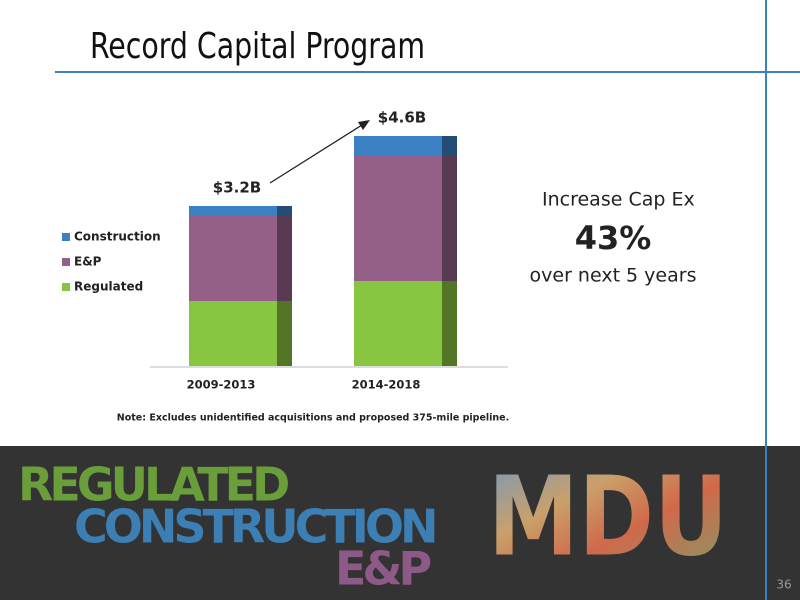 The width and height of the screenshot is (800, 600). Describe the element at coordinates (402, 118) in the screenshot. I see `total-label: $4.6B` at that location.